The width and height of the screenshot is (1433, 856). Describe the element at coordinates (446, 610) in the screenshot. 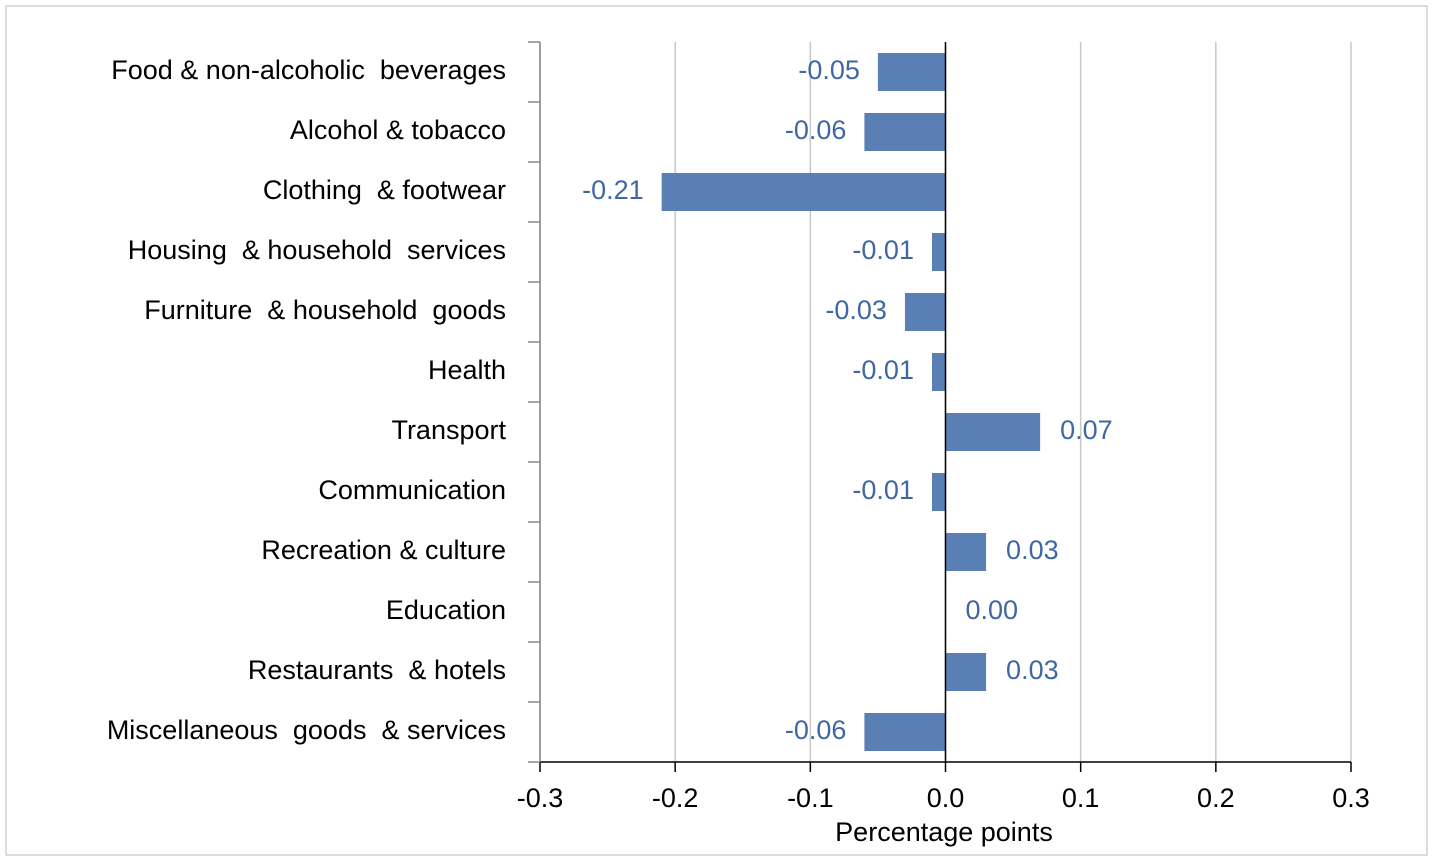

I see `category-label: Education` at that location.